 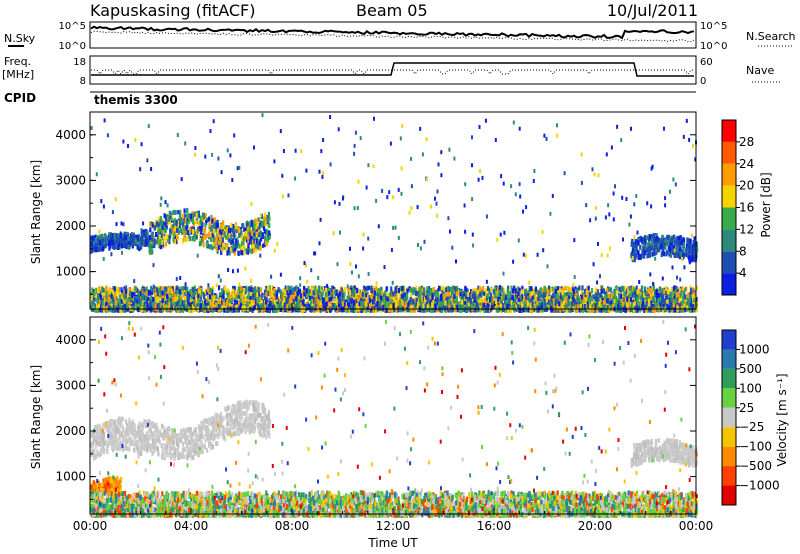 I want to click on station-title: Kapuskasing (fitACF), so click(x=172, y=10).